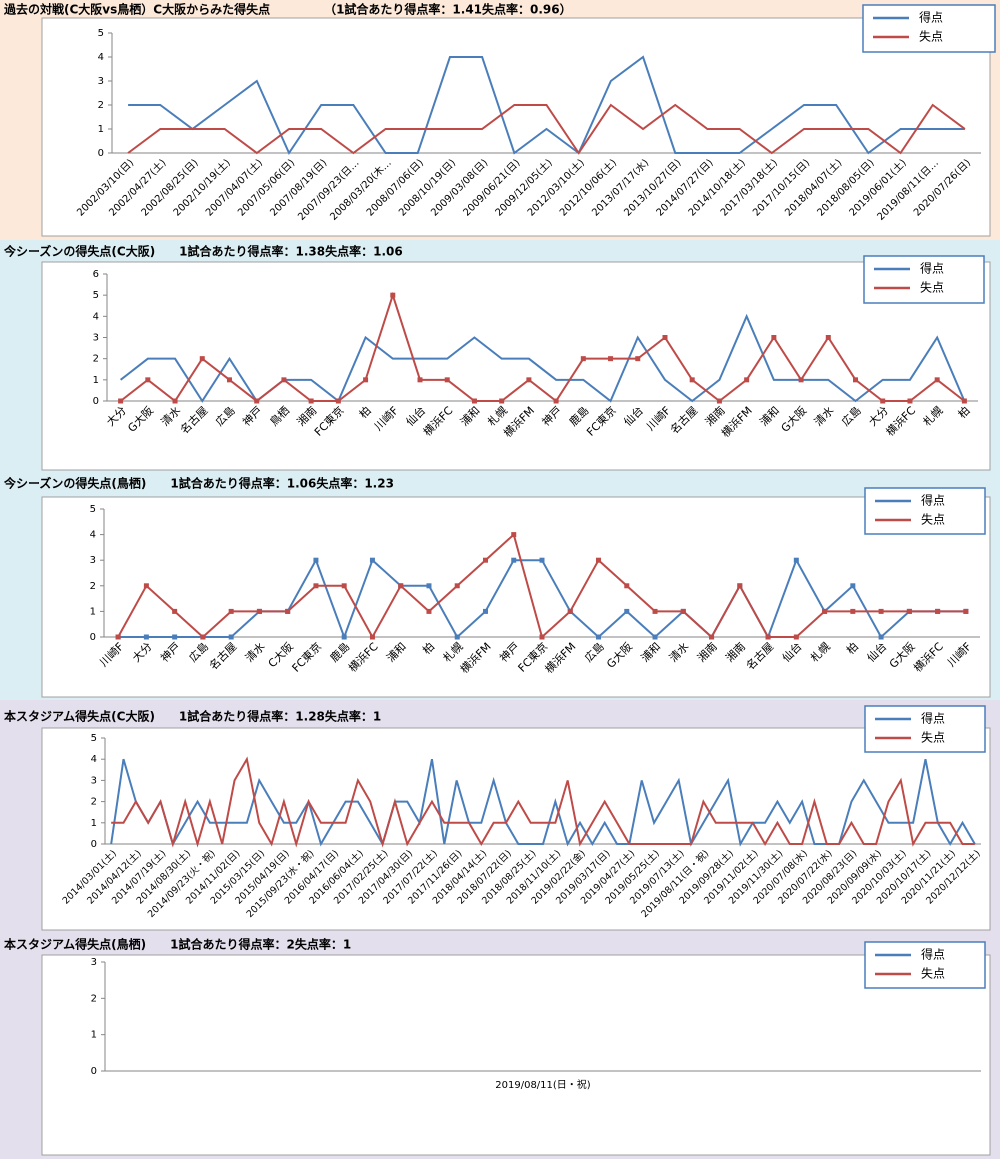 Image resolution: width=1000 pixels, height=1159 pixels. Describe the element at coordinates (543, 1084) in the screenshot. I see `x-tick-label: 2019/08/11(日・祝)` at that location.